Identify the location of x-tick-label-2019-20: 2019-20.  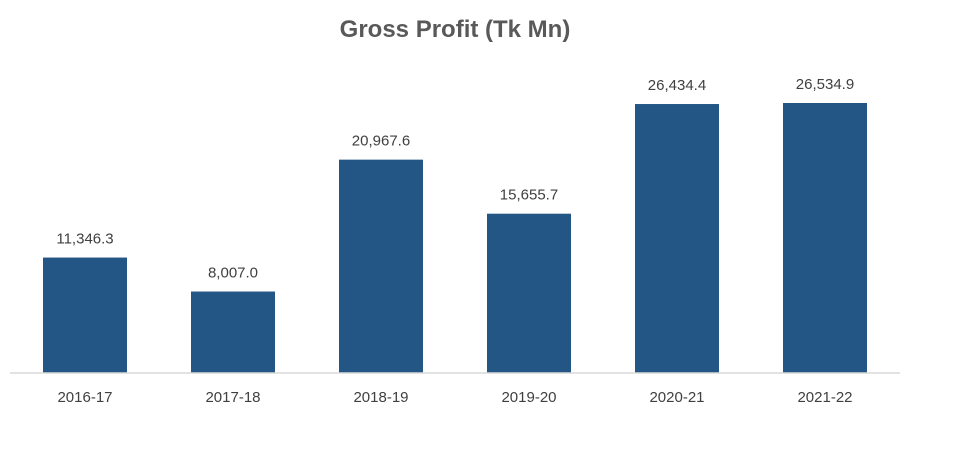
(528, 397).